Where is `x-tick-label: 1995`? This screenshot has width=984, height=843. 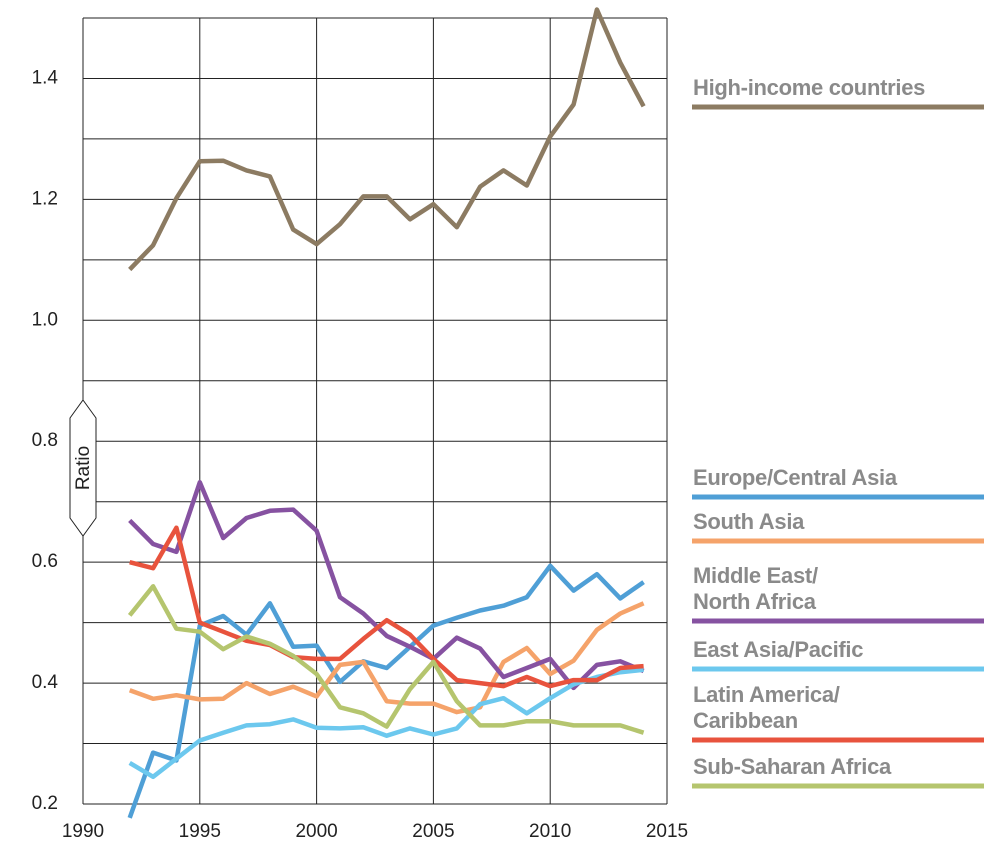
x-tick-label: 1995 is located at coordinates (200, 831).